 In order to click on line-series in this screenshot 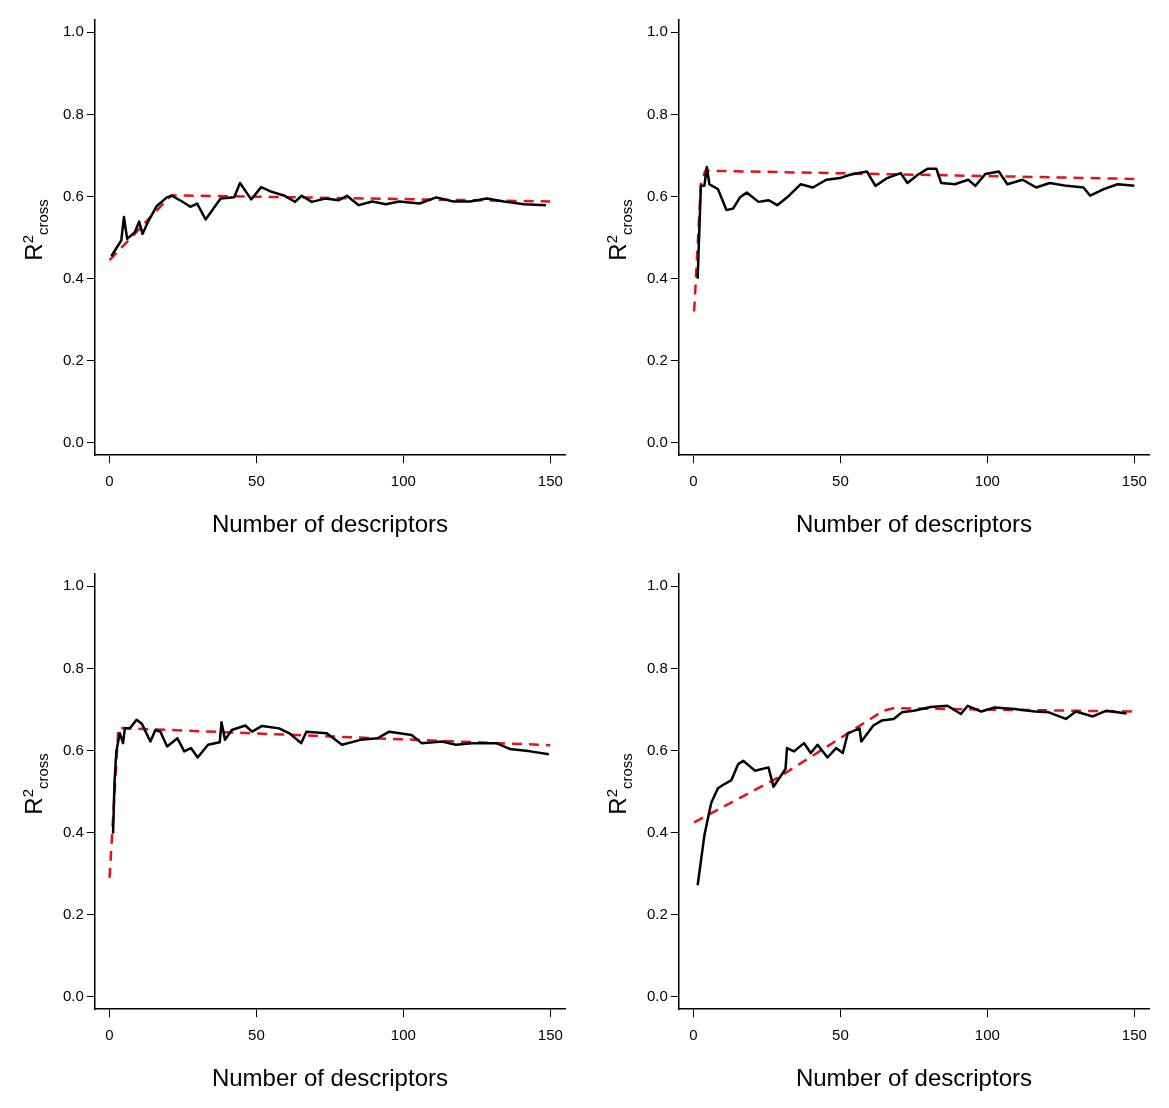, I will do `click(914, 241)`.